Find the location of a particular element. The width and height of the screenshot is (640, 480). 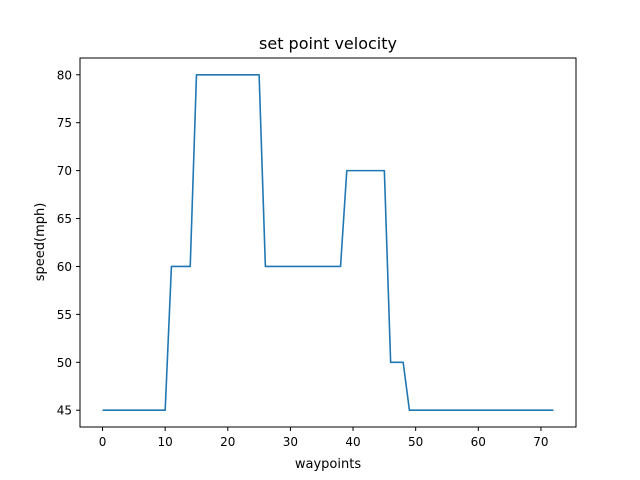

x-tick-label: 40 is located at coordinates (352, 442).